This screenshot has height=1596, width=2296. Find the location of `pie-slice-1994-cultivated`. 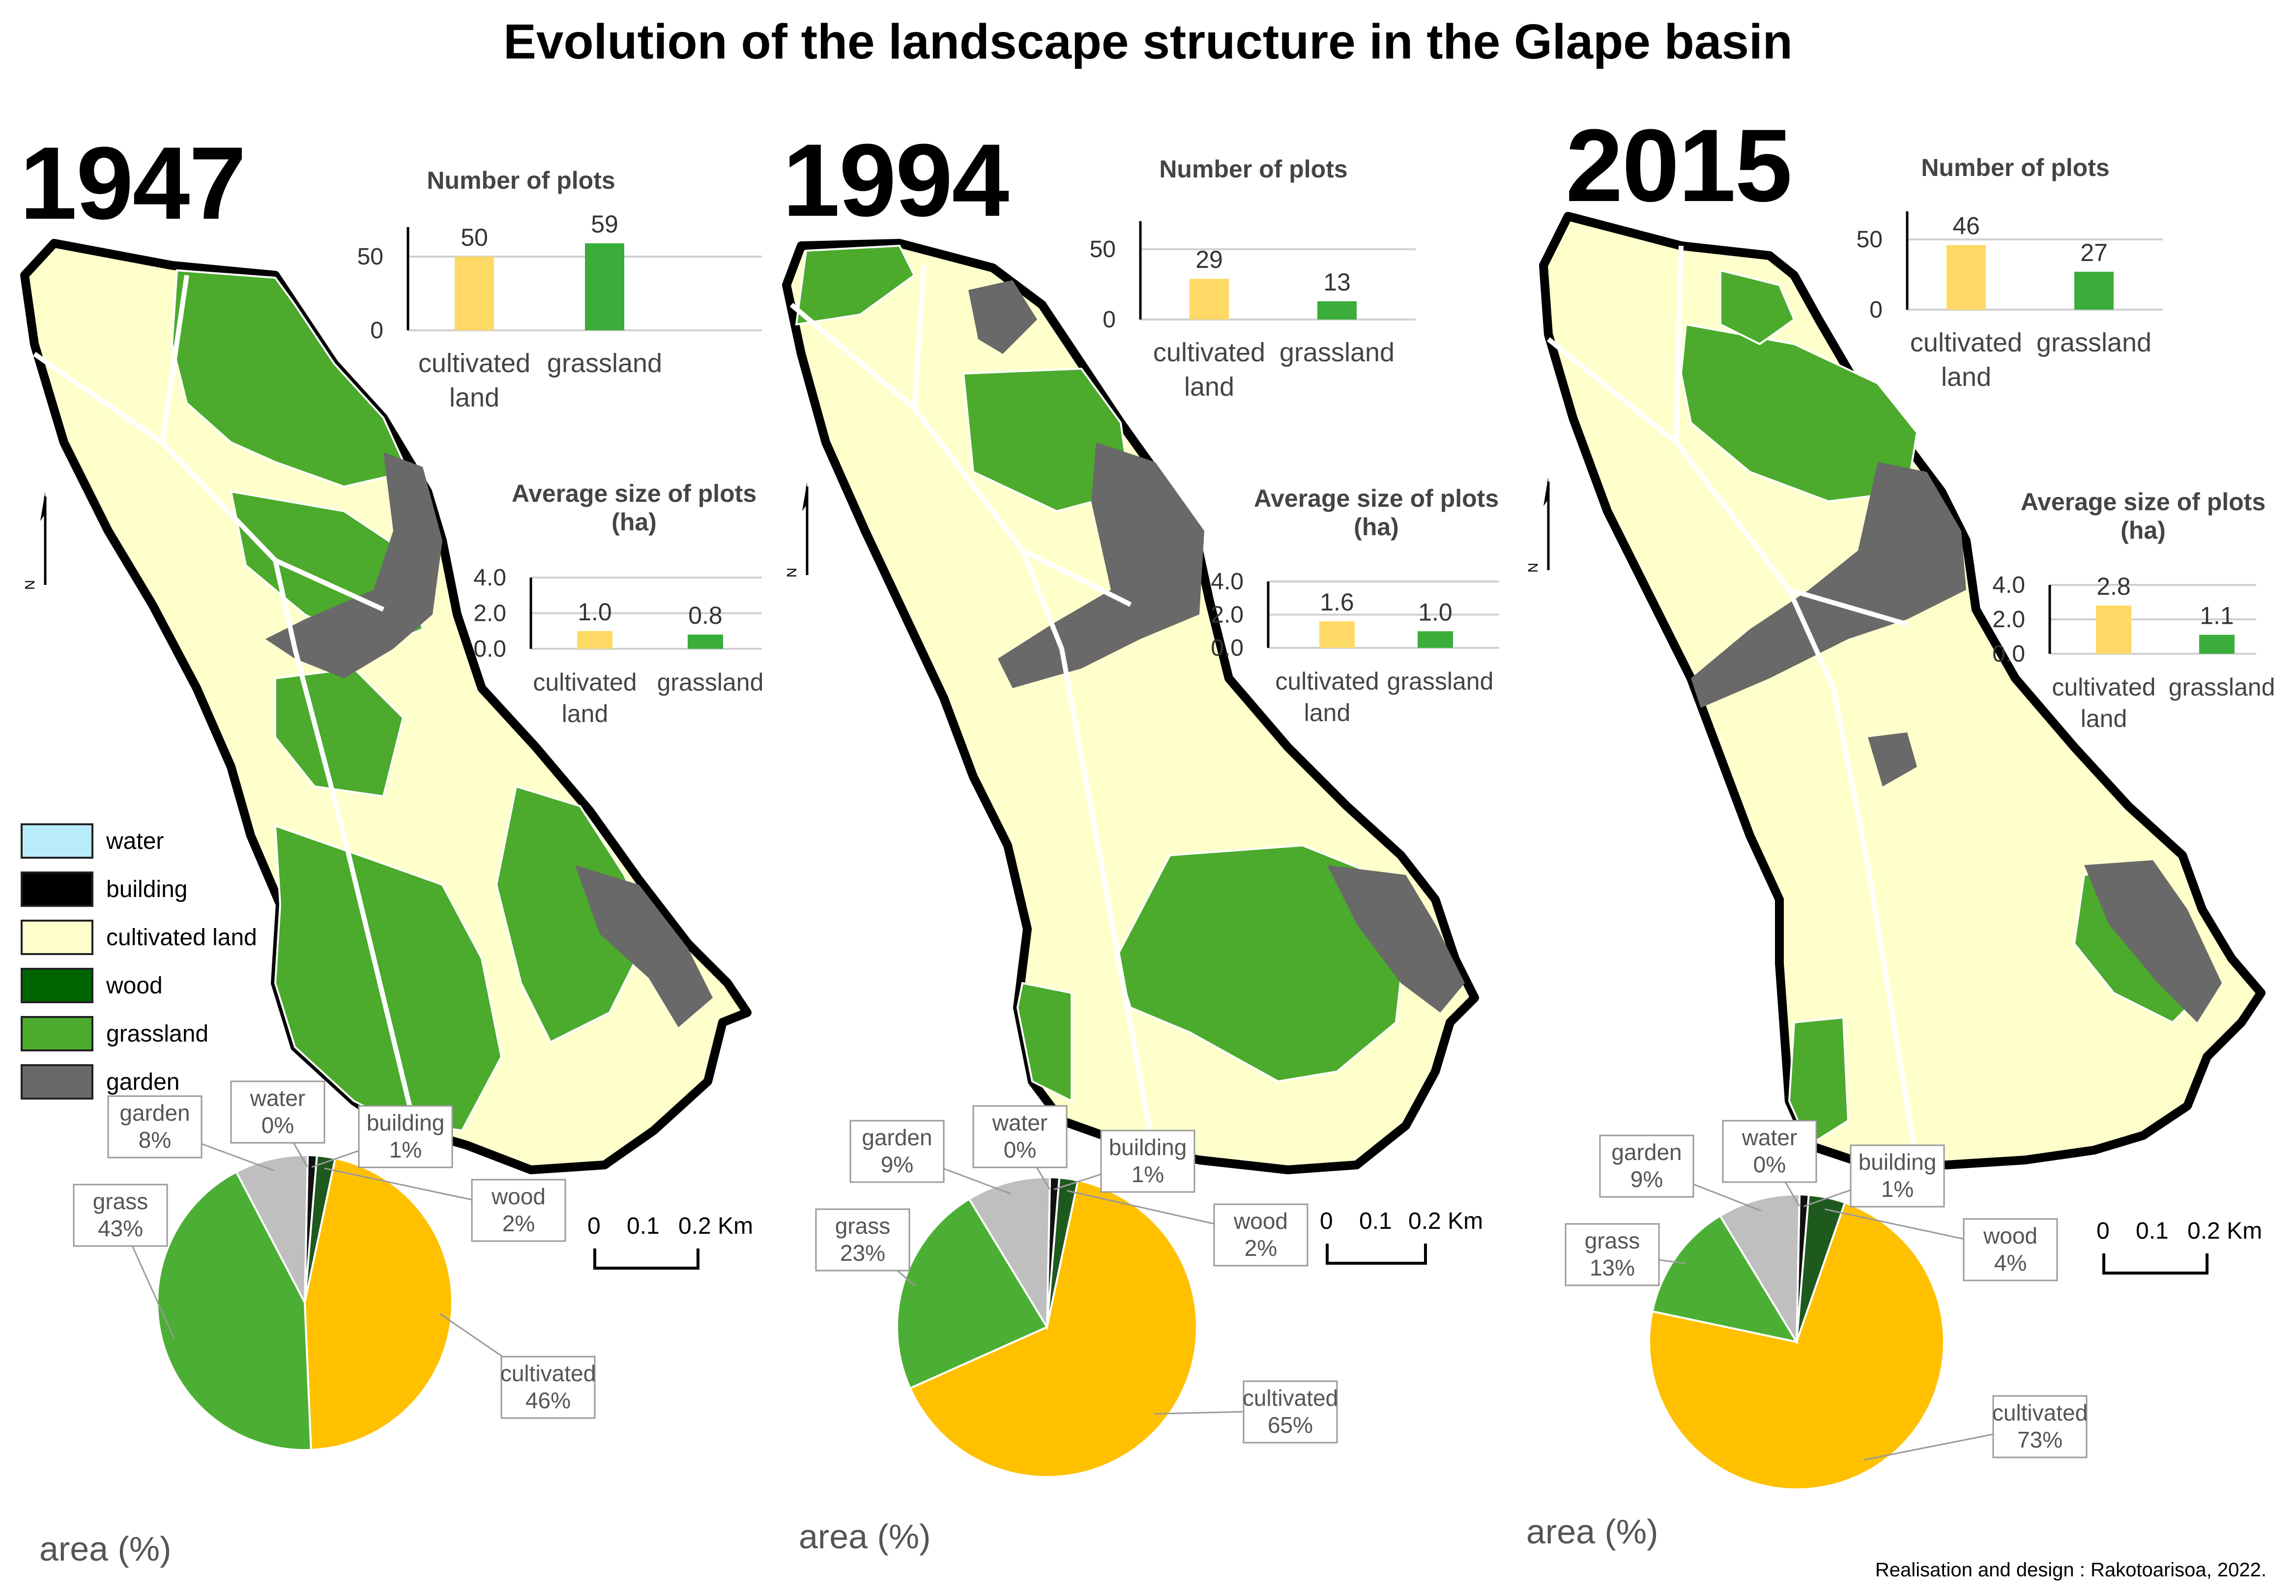

pie-slice-1994-cultivated is located at coordinates (1053, 1328).